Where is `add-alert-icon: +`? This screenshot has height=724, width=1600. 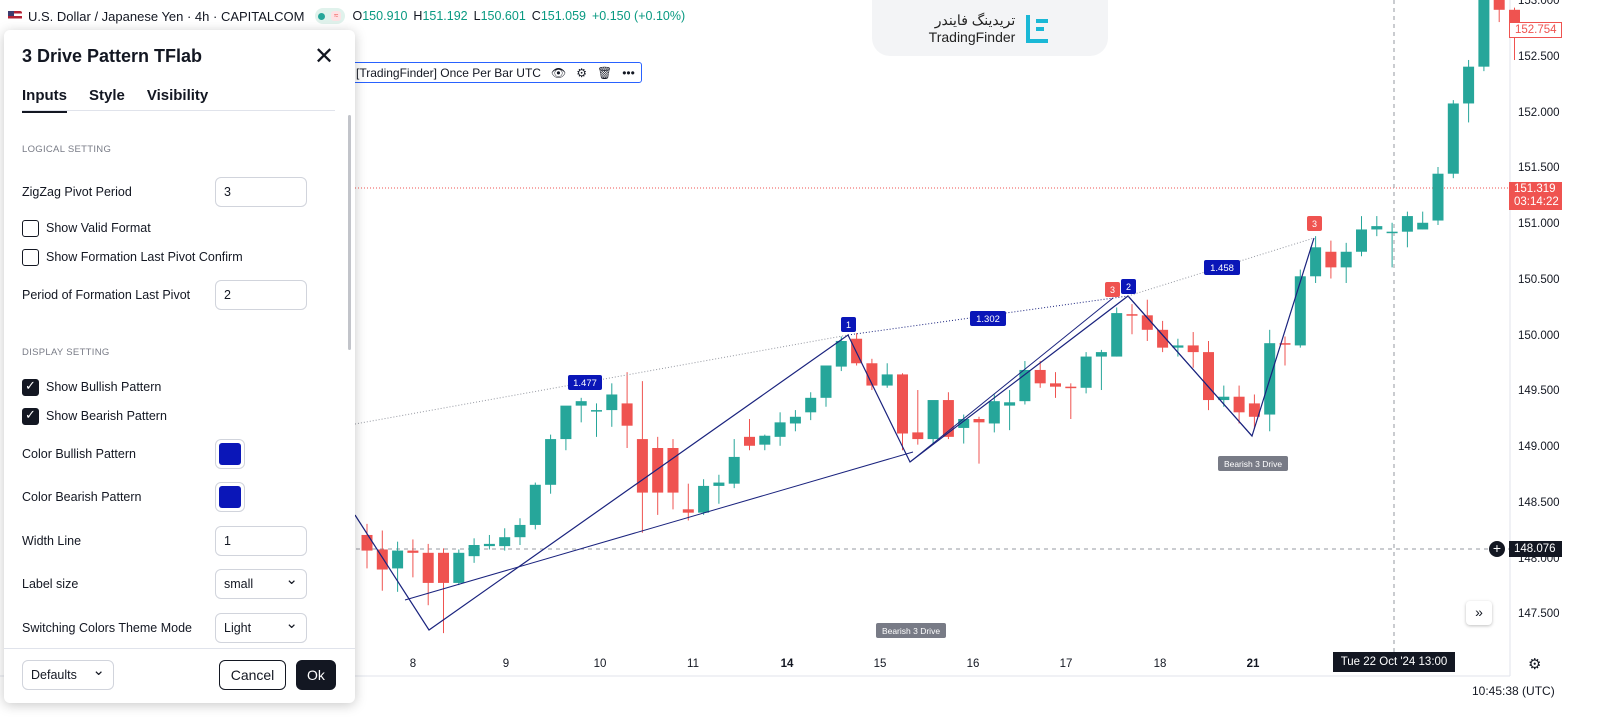 add-alert-icon: + is located at coordinates (1497, 549).